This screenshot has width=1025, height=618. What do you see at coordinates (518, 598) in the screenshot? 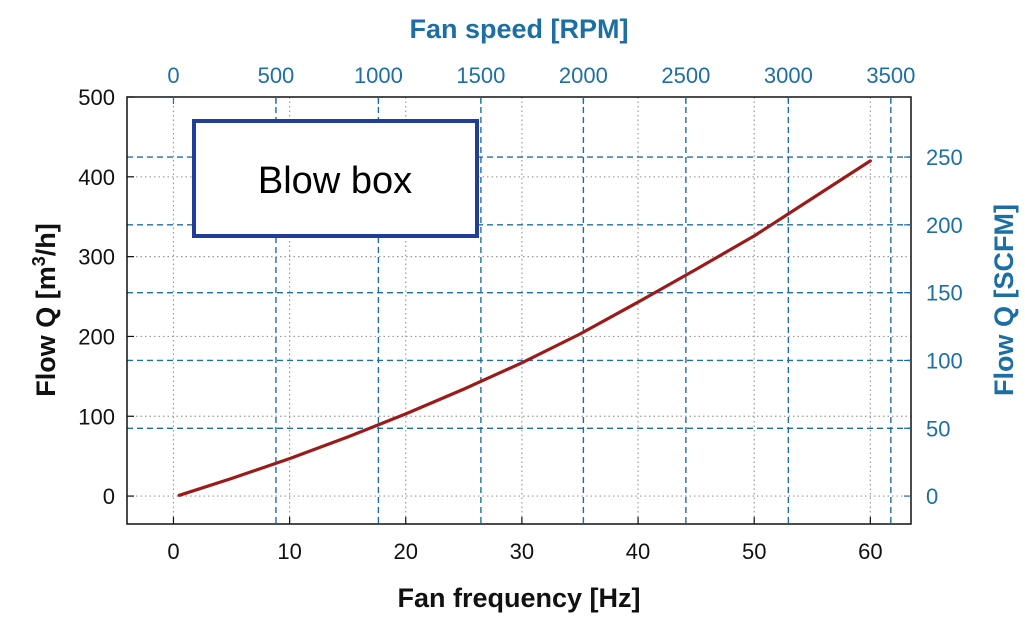
I see `x-bottom-axis-title: Fan frequency [Hz]` at bounding box center [518, 598].